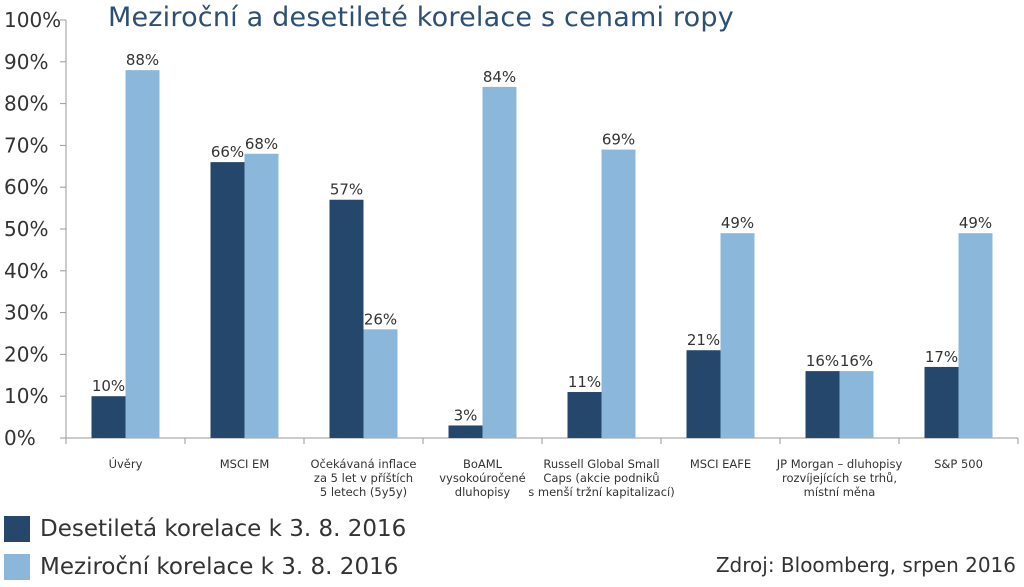 The width and height of the screenshot is (1024, 587). I want to click on data-label: 84%, so click(499, 77).